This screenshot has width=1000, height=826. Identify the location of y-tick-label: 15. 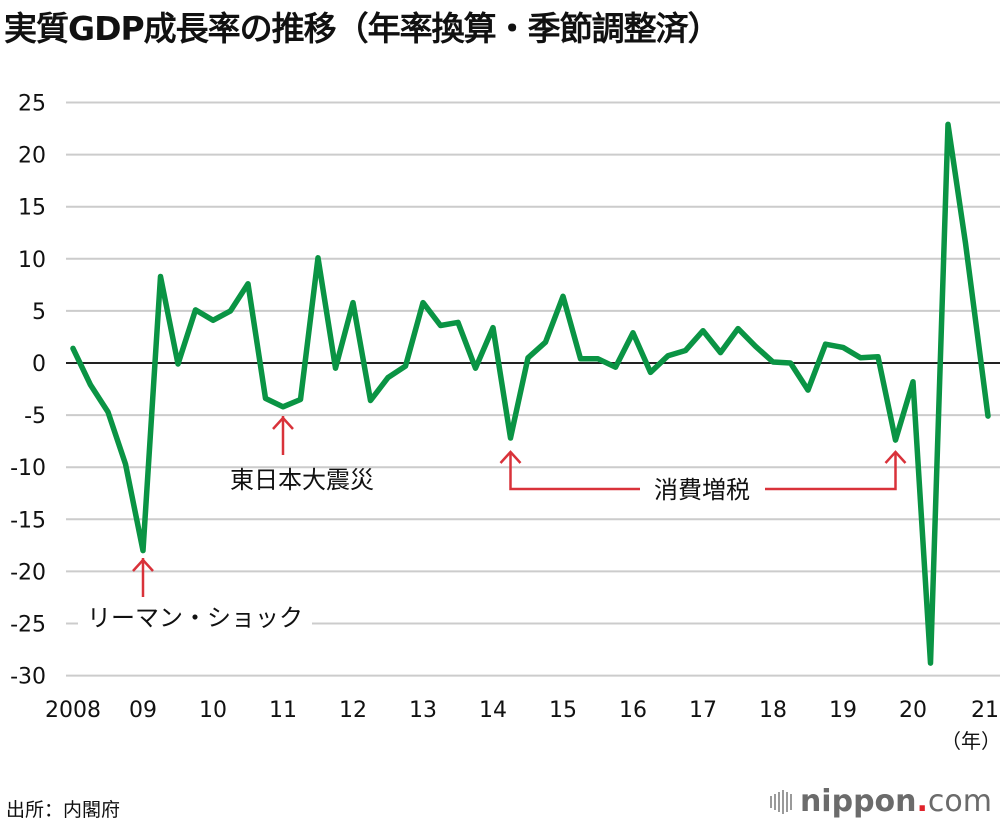
(32, 208).